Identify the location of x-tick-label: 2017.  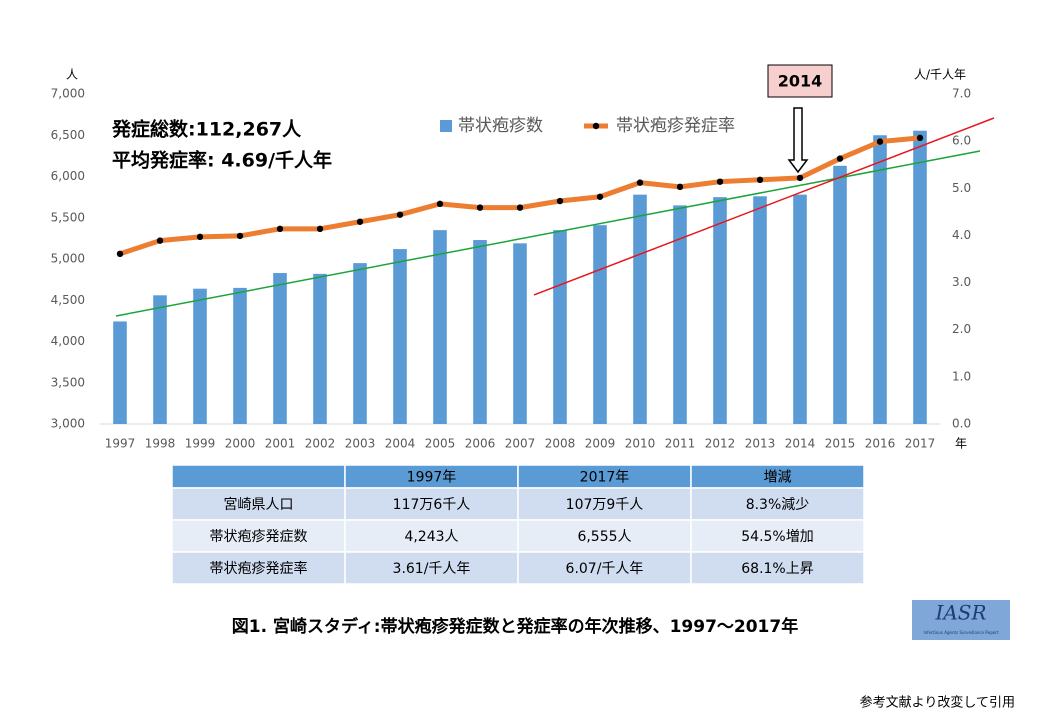
(920, 444).